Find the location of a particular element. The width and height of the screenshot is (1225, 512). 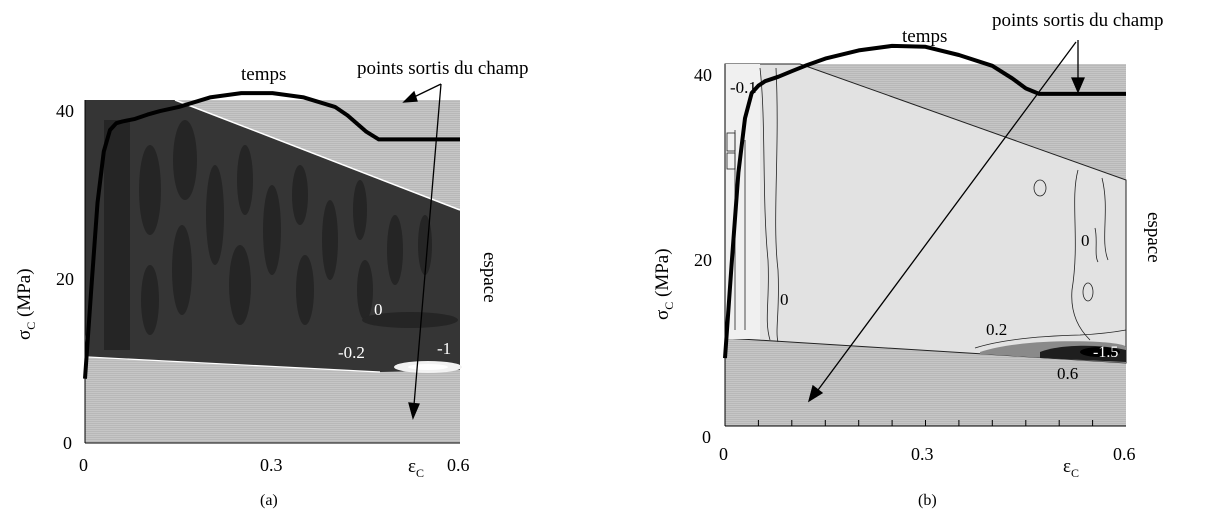

panel-a-ytick-20: 20 is located at coordinates (65, 279).